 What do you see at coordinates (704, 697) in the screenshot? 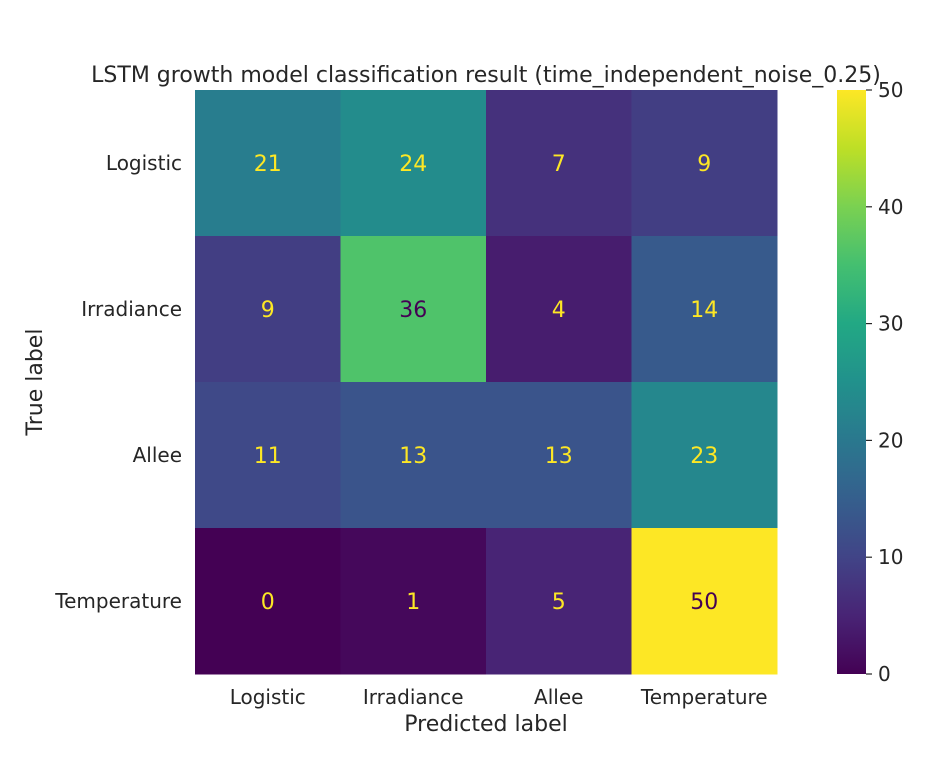
I see `x-tick-label: Temperature` at bounding box center [704, 697].